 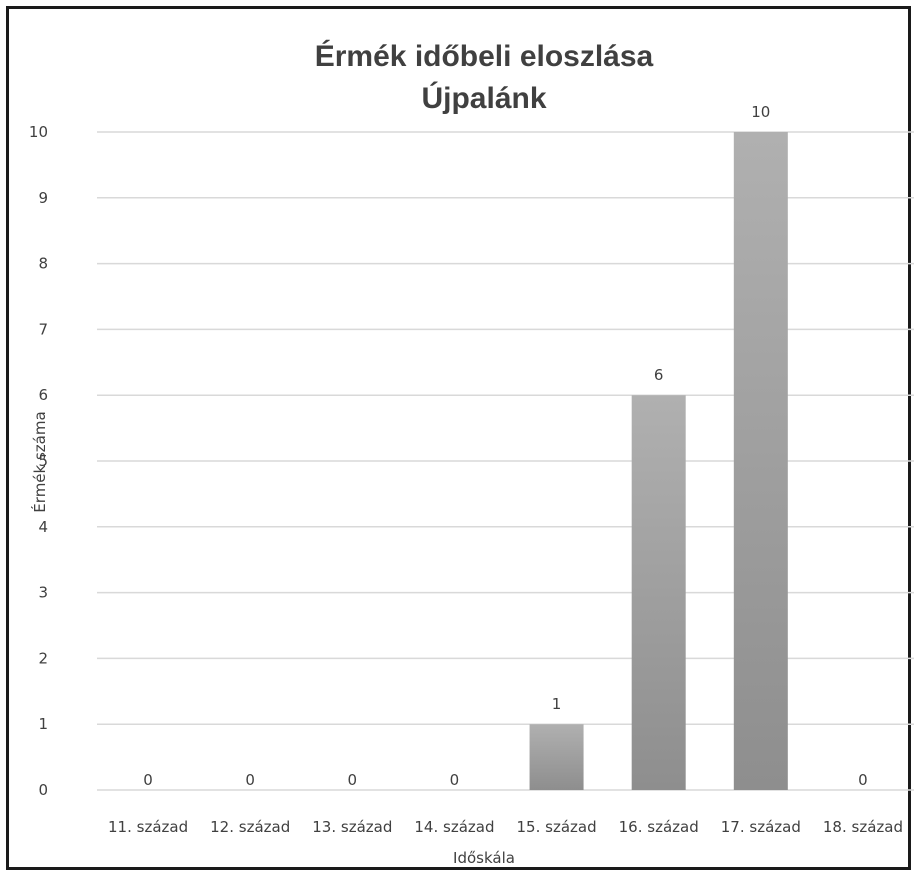 I want to click on x-tick-label: 18. század, so click(x=863, y=827).